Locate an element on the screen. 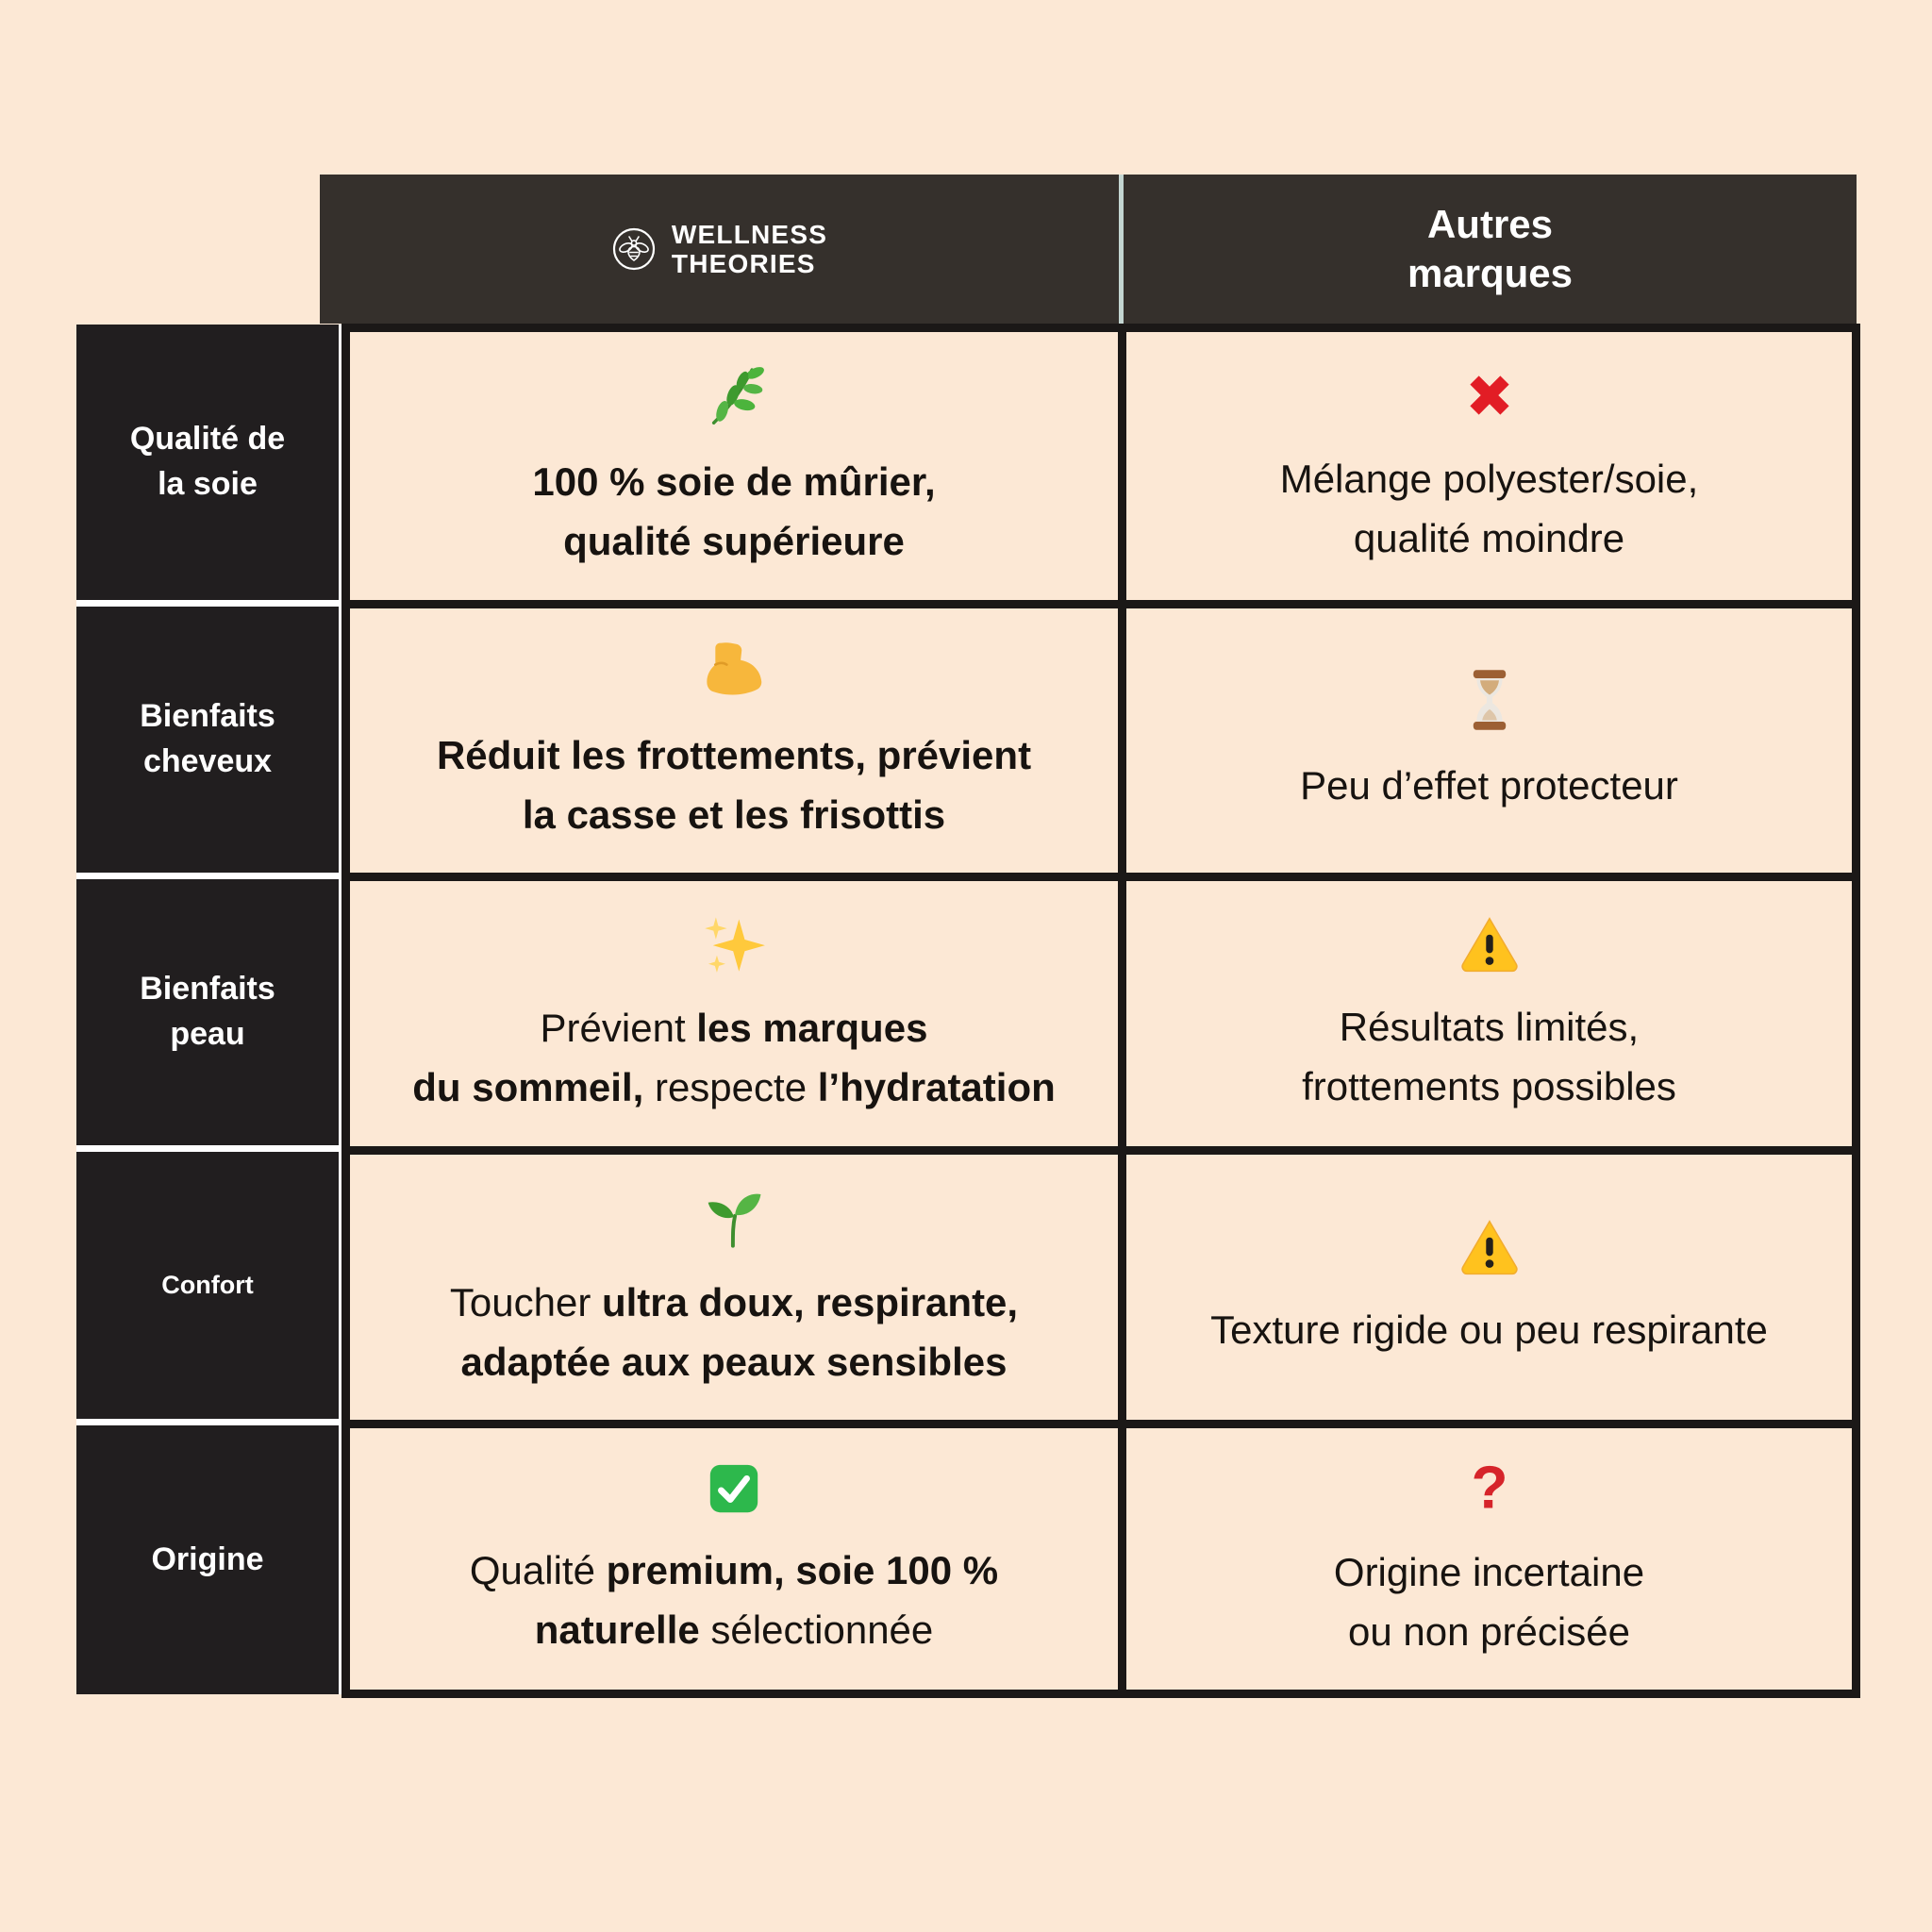 The image size is (1932, 1932). cell-text-line: Mélange polyester/soie, is located at coordinates (1489, 479).